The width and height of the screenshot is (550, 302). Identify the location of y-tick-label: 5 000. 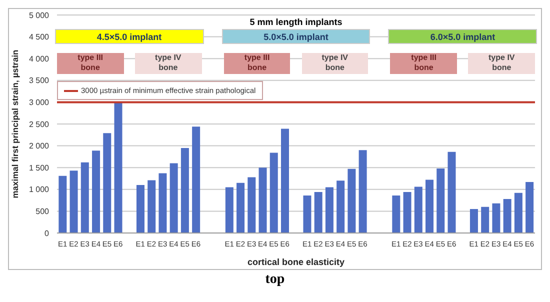
(39, 15).